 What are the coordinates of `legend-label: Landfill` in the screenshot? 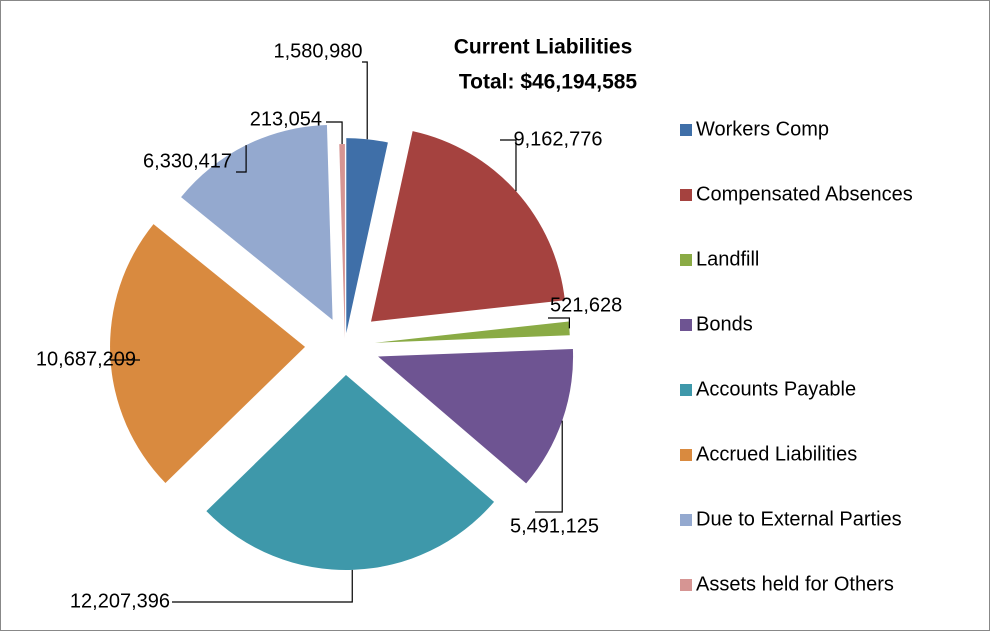 It's located at (727, 259).